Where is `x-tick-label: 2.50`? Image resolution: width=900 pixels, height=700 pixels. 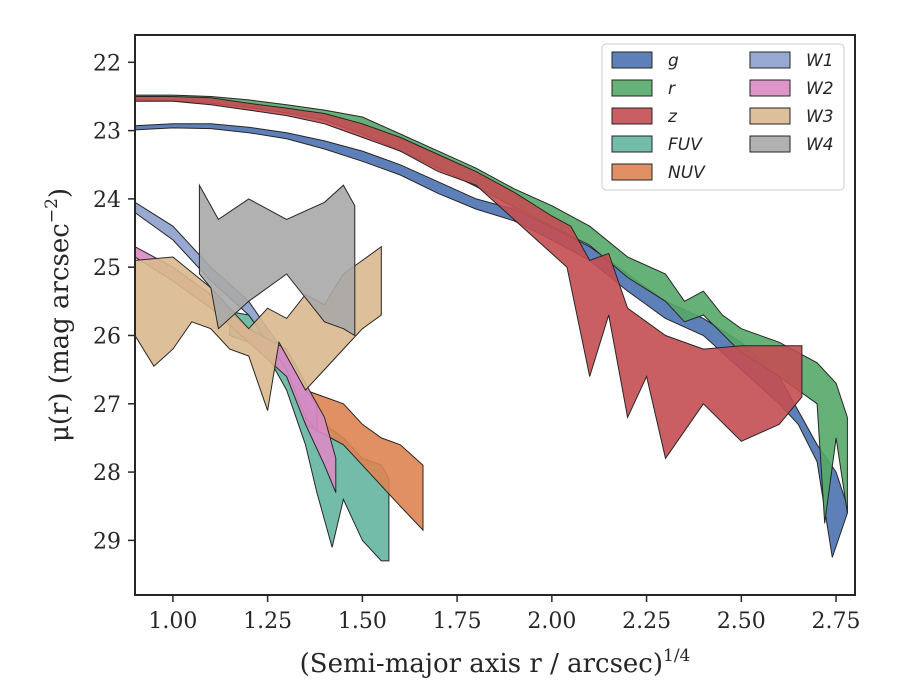
x-tick-label: 2.50 is located at coordinates (741, 621).